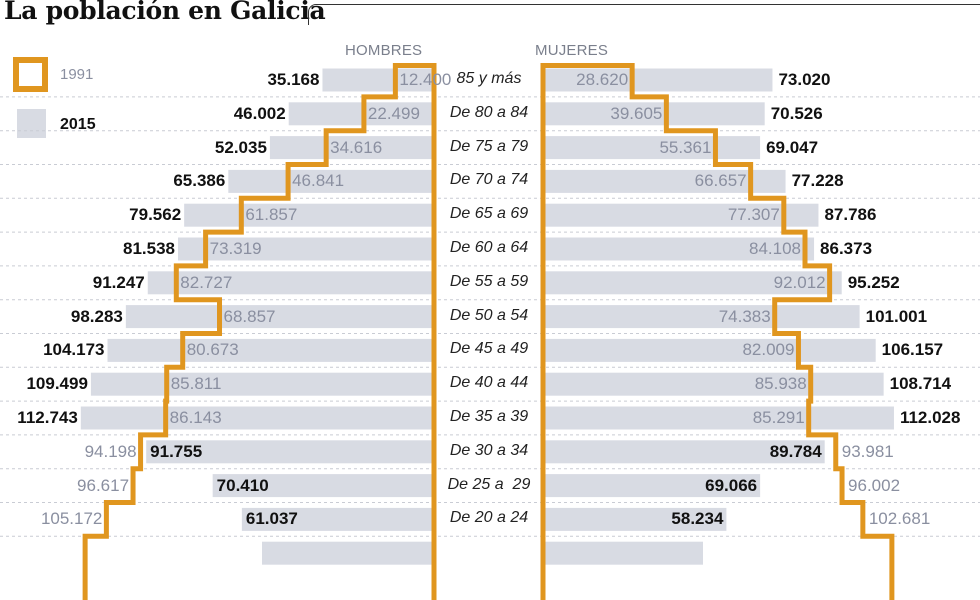  What do you see at coordinates (572, 50) in the screenshot?
I see `women-header: MUJERES` at bounding box center [572, 50].